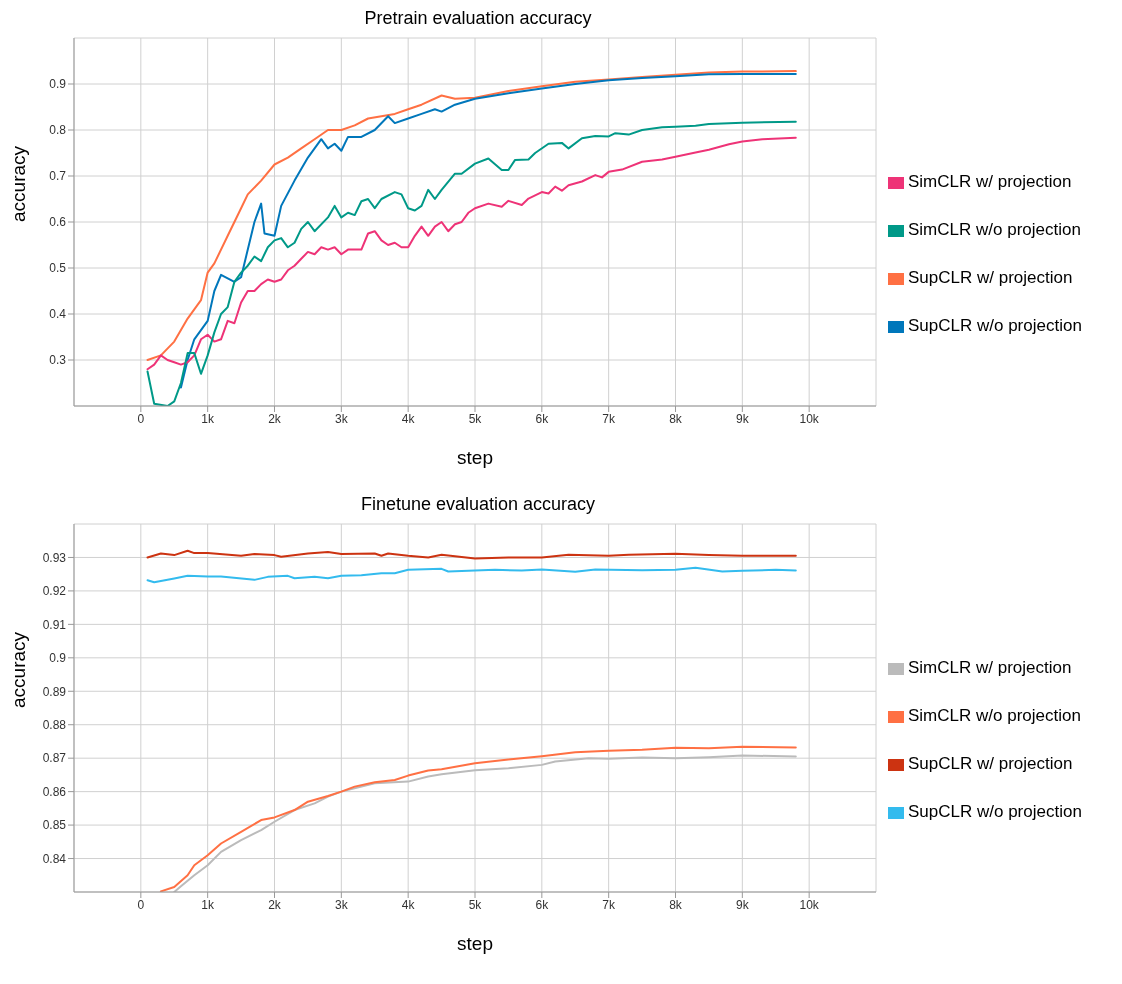 This screenshot has width=1122, height=984. What do you see at coordinates (58, 222) in the screenshot?
I see `y-tick-label: 0.6` at bounding box center [58, 222].